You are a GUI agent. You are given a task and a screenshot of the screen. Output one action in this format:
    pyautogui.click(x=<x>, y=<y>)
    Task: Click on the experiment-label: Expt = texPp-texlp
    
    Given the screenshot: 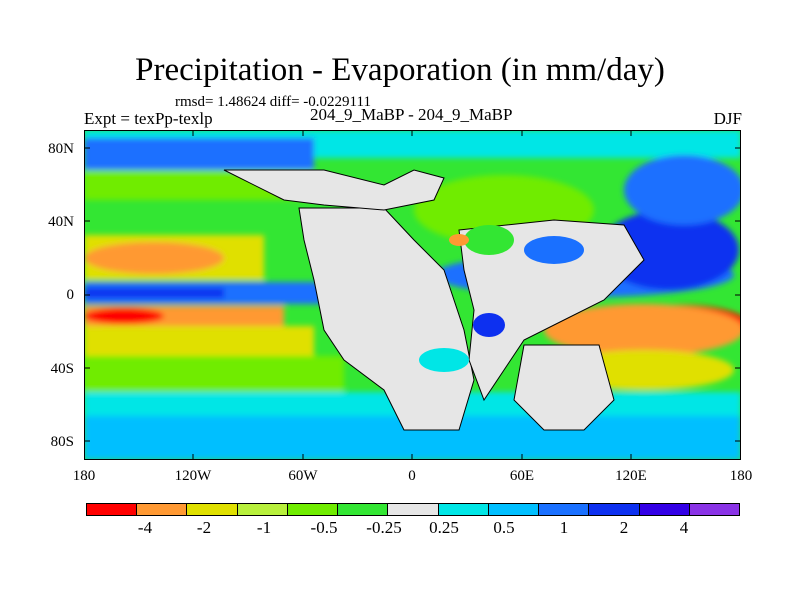 What is the action you would take?
    pyautogui.click(x=148, y=118)
    